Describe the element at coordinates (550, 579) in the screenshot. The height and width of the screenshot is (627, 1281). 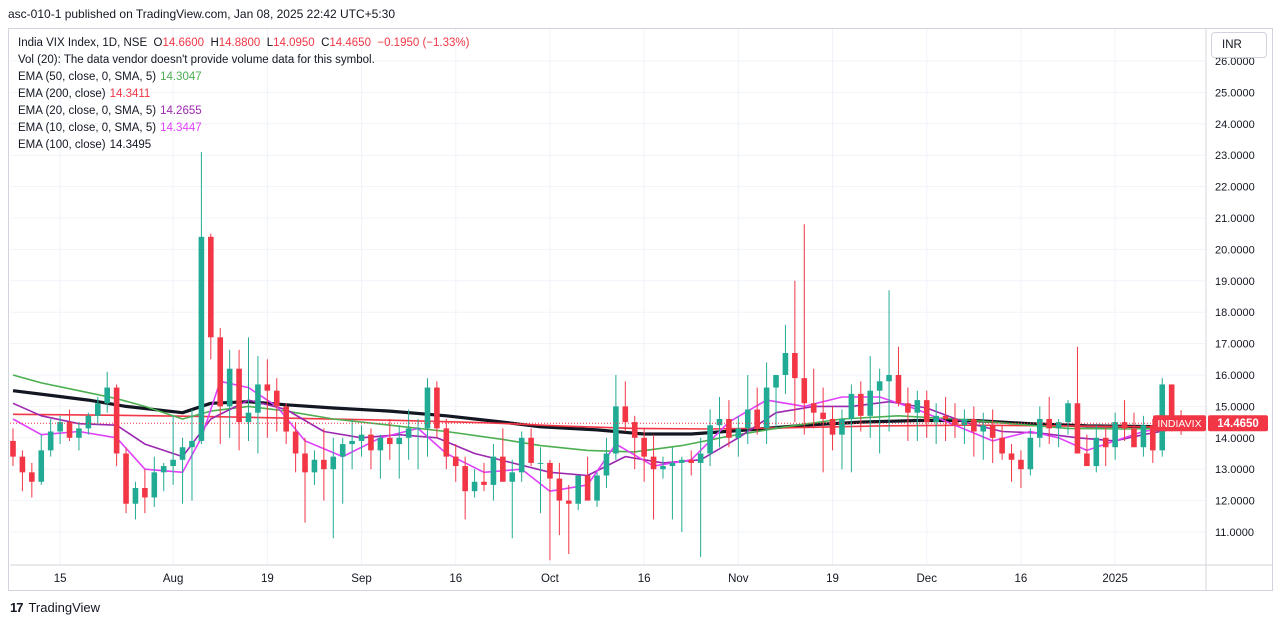
I see `x-tick-label: Oct` at that location.